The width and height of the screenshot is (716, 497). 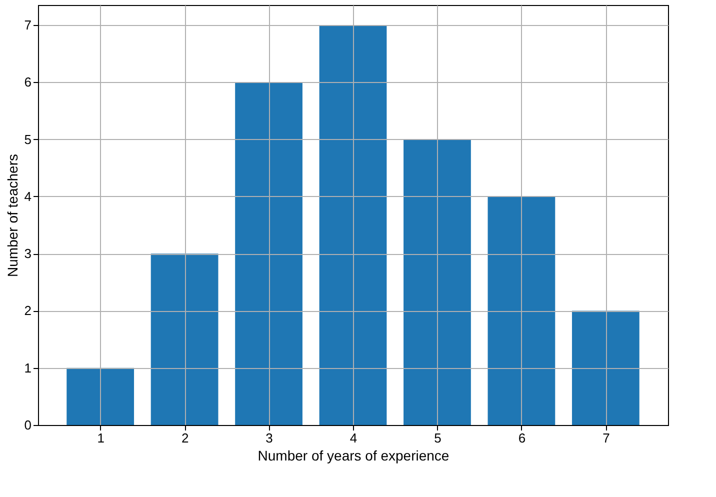 I want to click on x-axis-title: Number of years of experience, so click(x=354, y=456).